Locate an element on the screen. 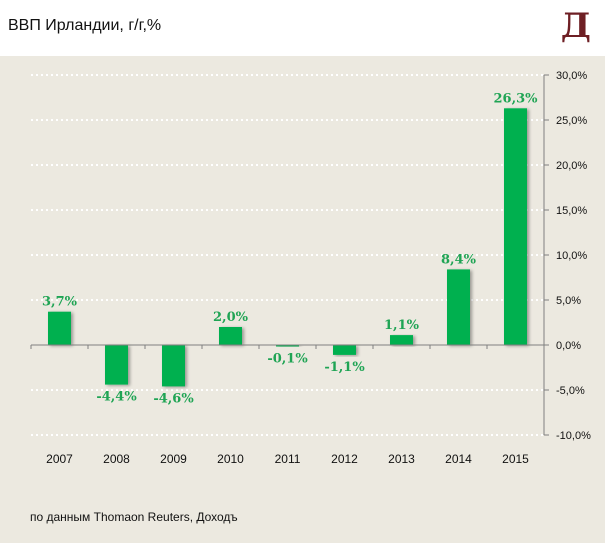 Image resolution: width=605 pixels, height=543 pixels. x-tick-label: 2010 is located at coordinates (230, 459).